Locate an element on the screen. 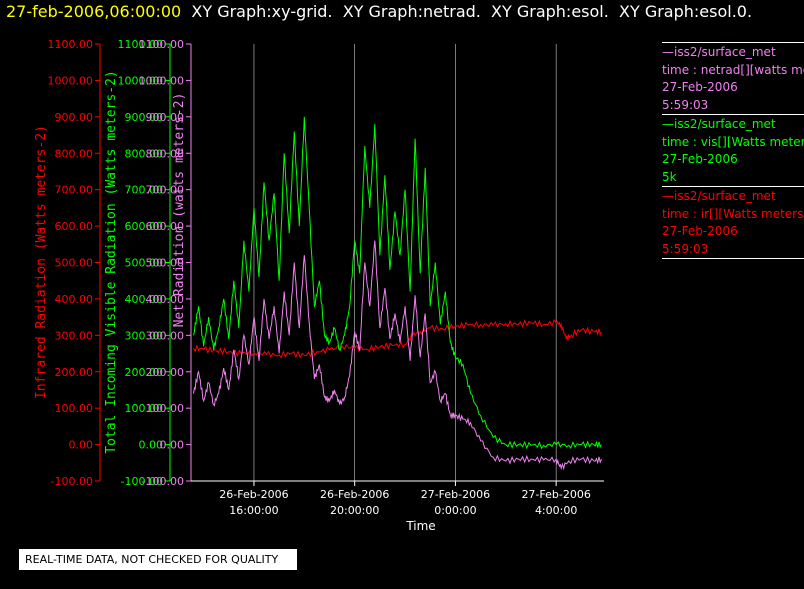 This screenshot has height=589, width=804. net-y-tick-label: 900.00 is located at coordinates (165, 117).